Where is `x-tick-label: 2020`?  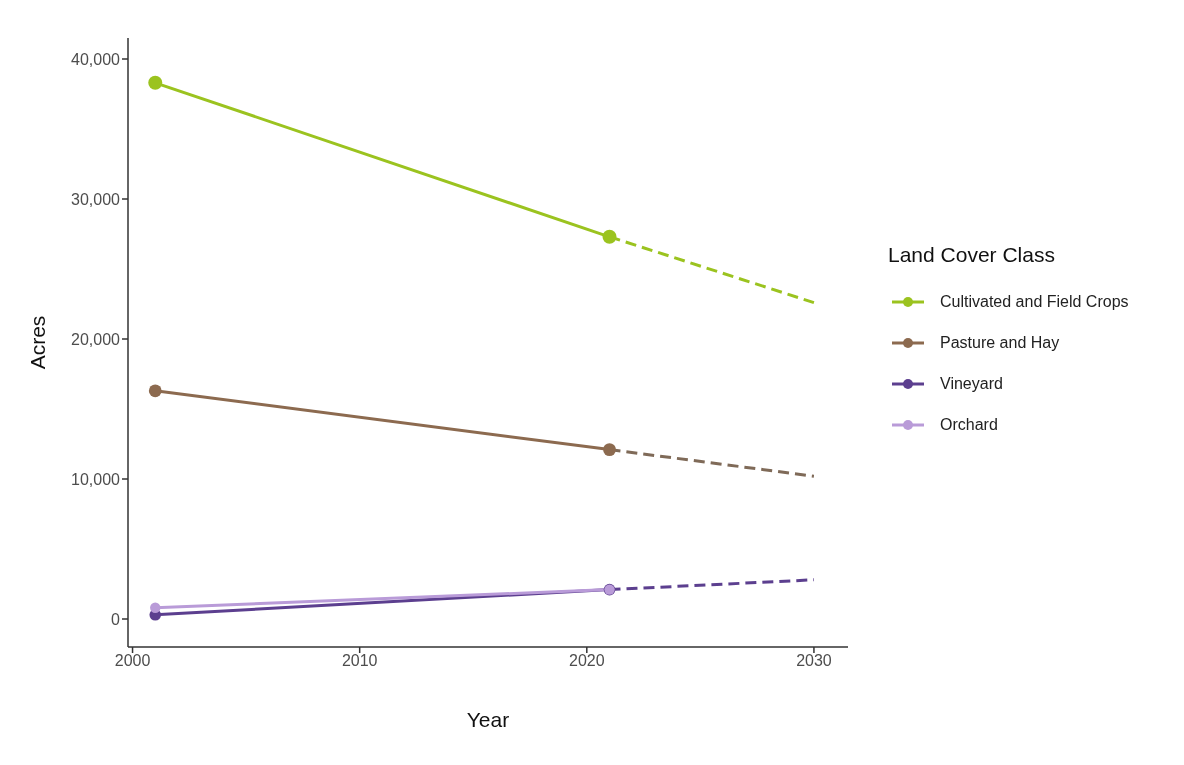 x-tick-label: 2020 is located at coordinates (587, 661).